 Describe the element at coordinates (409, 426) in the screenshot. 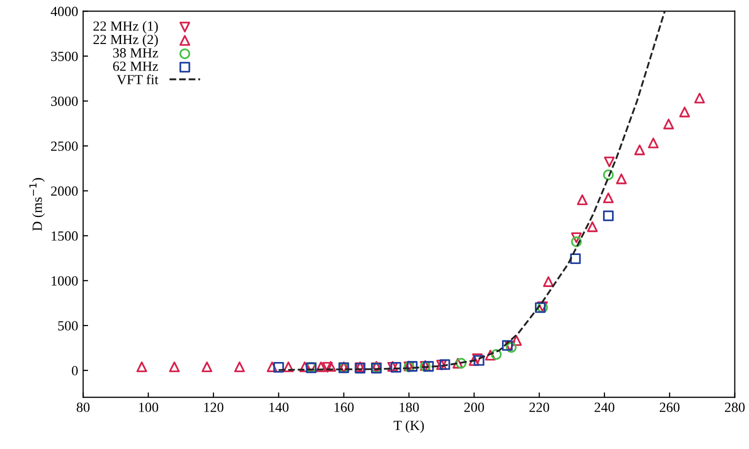

I see `x-axis-title: T (K)` at that location.